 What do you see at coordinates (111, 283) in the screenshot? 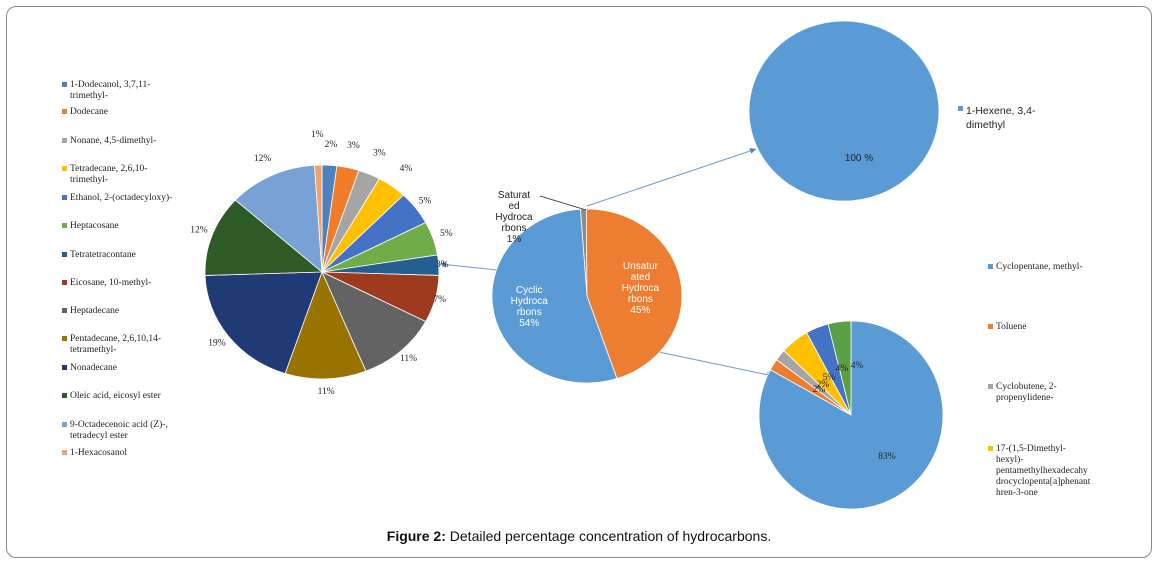
I see `legend-label: Eicosane, 10-methyl-` at bounding box center [111, 283].